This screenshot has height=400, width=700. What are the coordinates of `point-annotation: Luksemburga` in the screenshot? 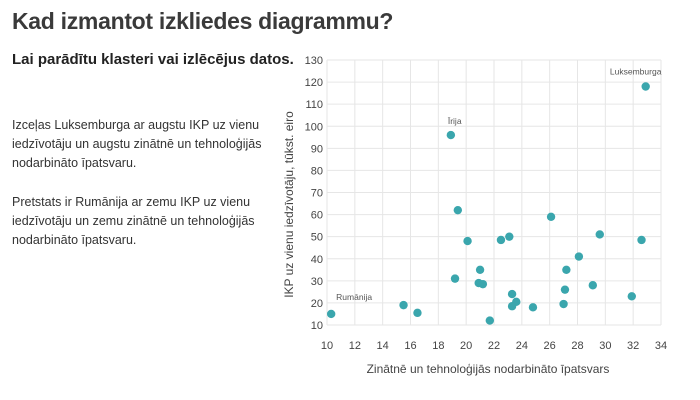 It's located at (636, 72).